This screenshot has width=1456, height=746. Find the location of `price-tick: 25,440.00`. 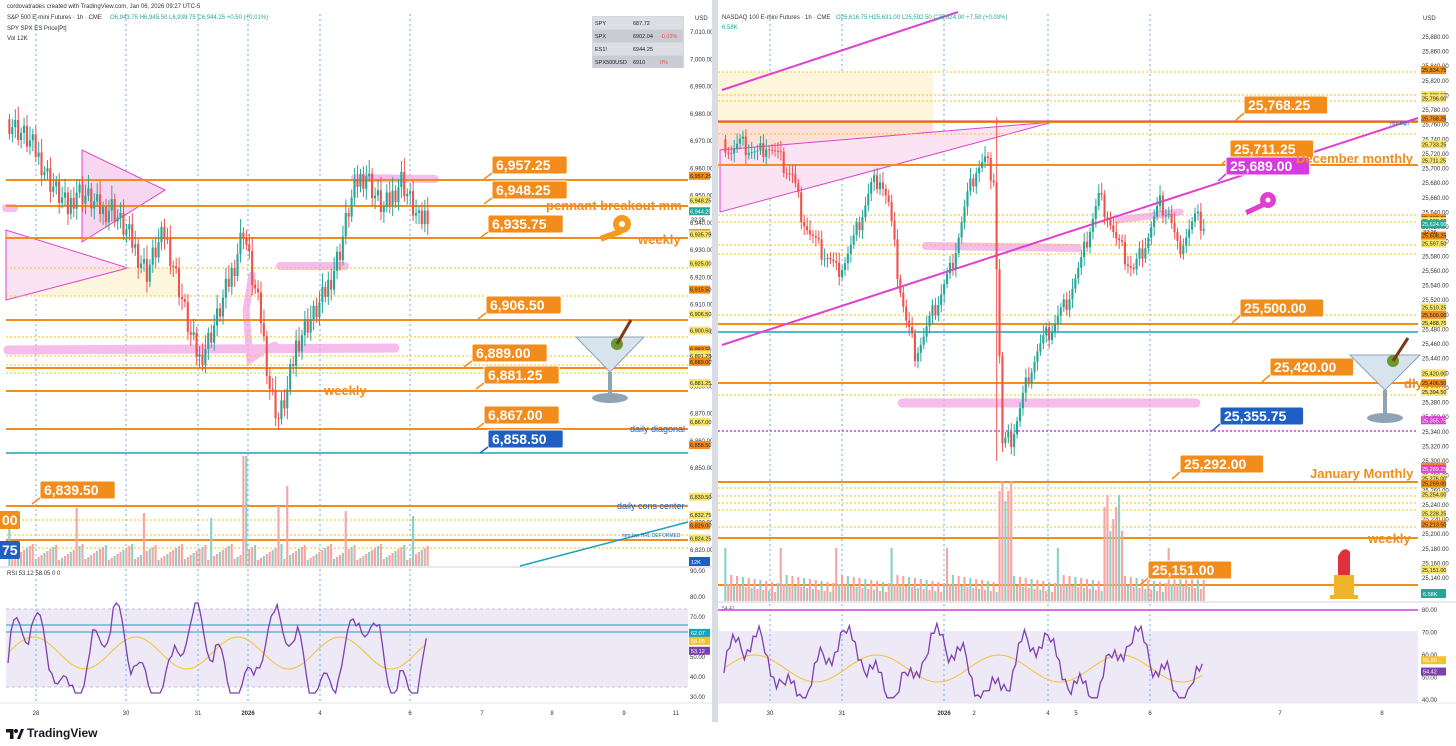

price-tick: 25,440.00 is located at coordinates (1435, 360).